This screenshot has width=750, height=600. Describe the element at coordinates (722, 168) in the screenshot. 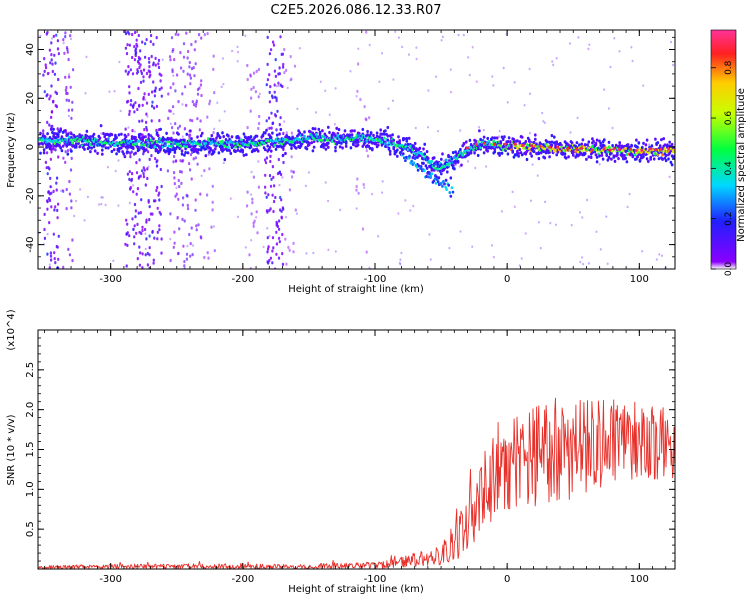

I see `colorbar-ticks: 0.0 0.2 0.4 0.6 0.8` at that location.